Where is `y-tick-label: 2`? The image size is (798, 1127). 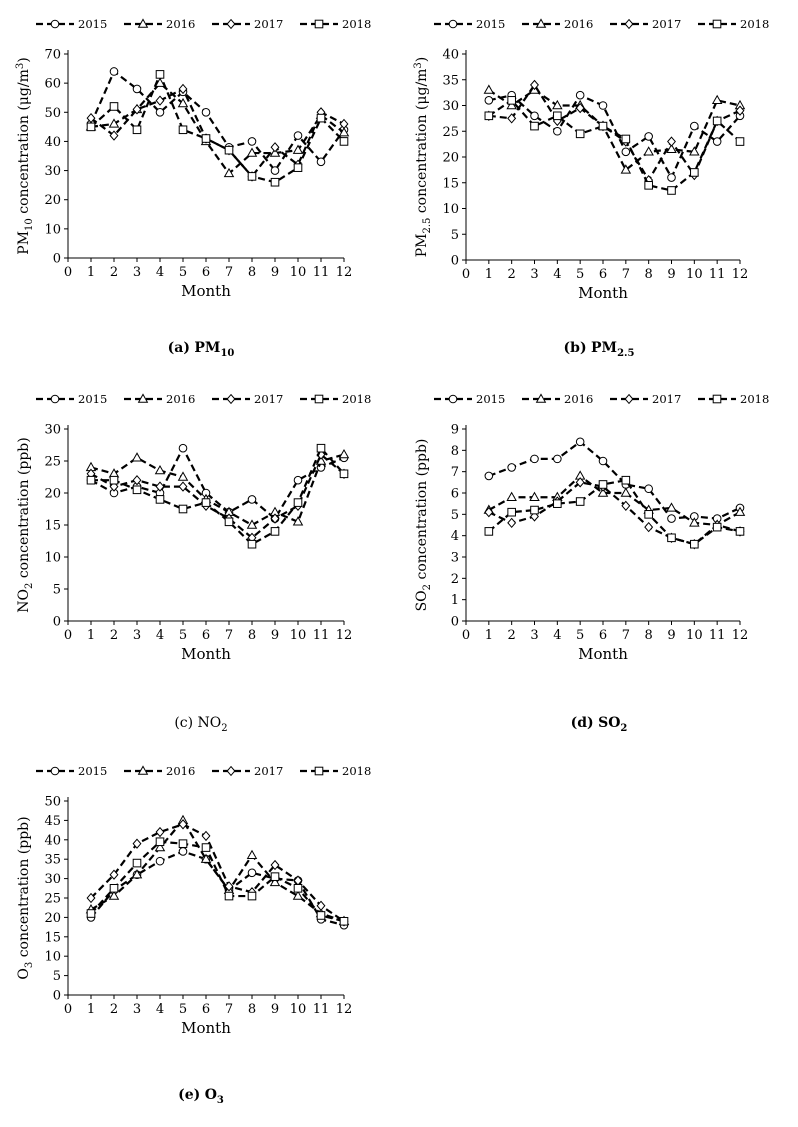
y-tick-label: 2 is located at coordinates (455, 579).